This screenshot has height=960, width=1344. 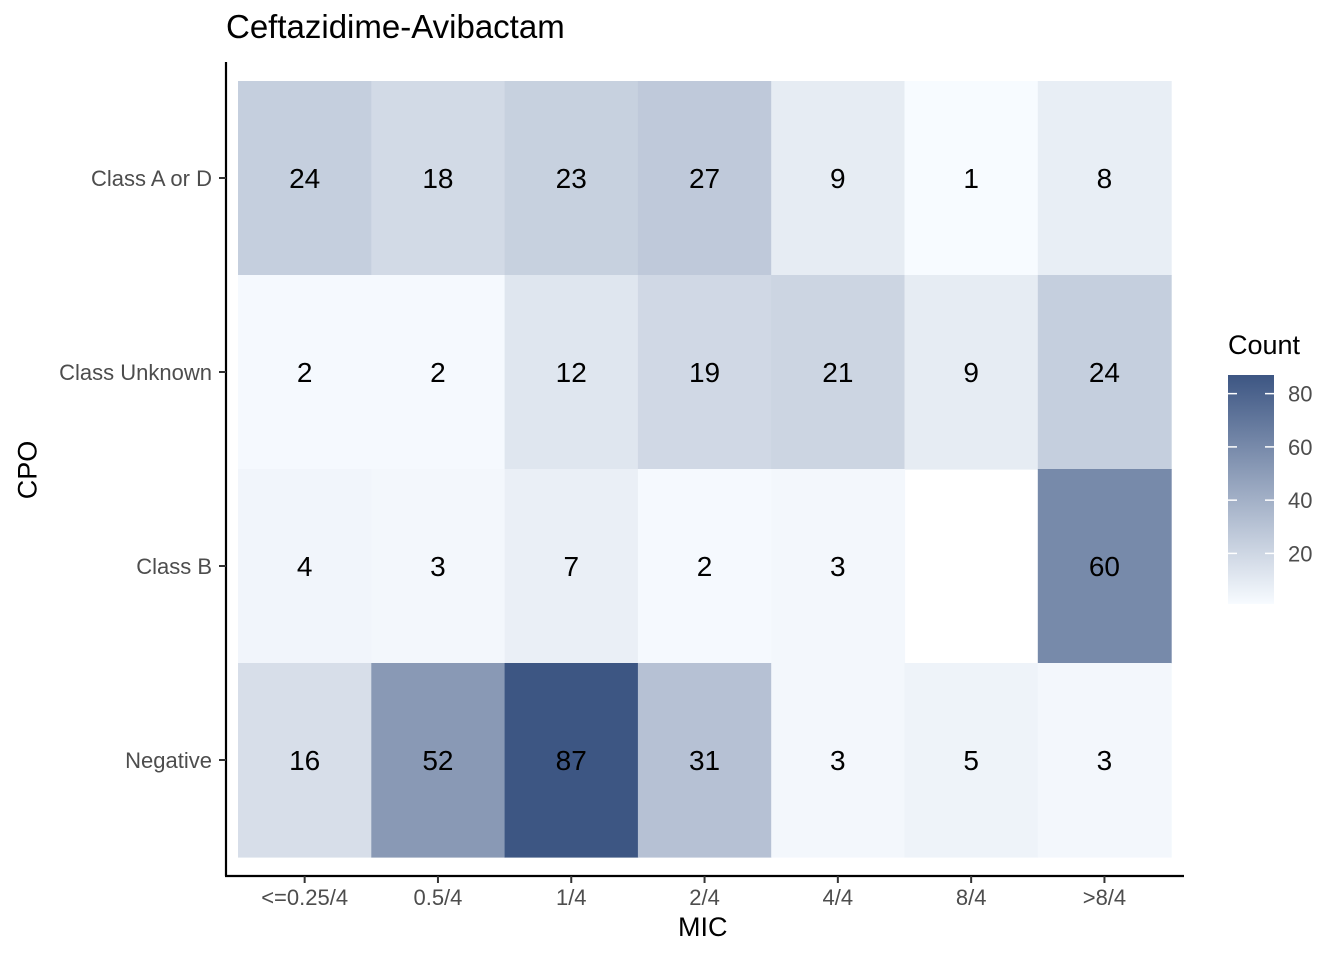 I want to click on legend: 20 40 60 80, so click(x=1270, y=489).